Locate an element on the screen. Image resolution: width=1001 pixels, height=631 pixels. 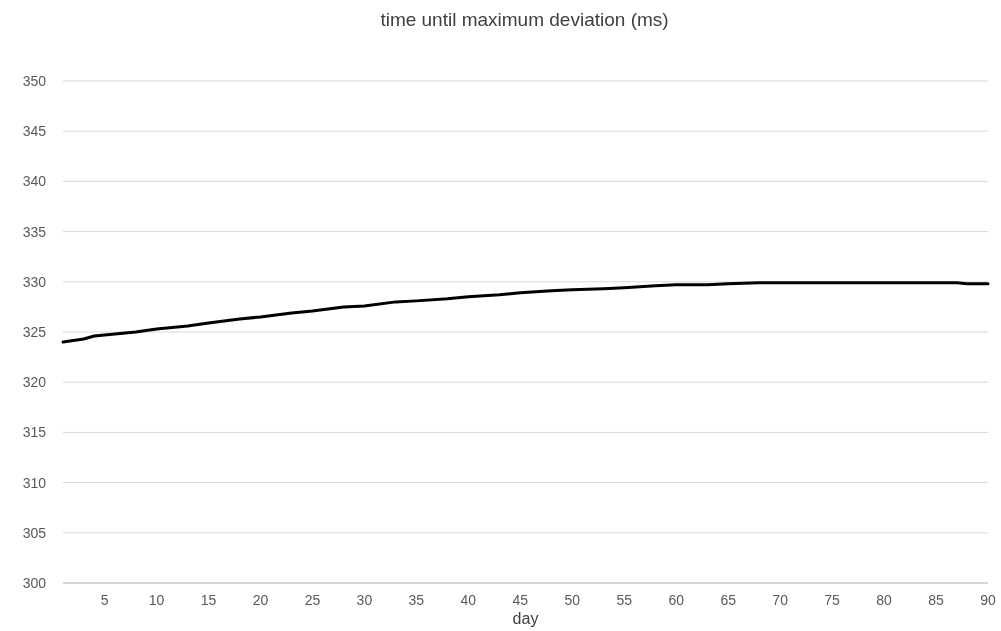
y-tick-label: 320 is located at coordinates (34, 382).